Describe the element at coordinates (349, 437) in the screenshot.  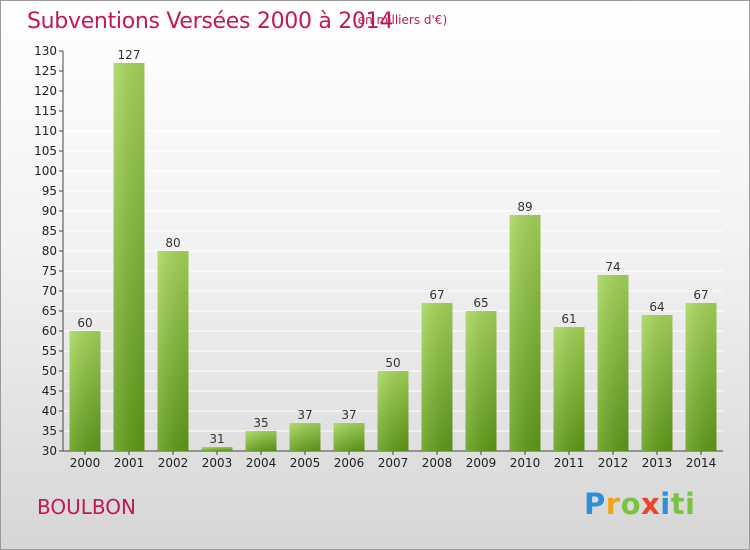
I see `bar-shade-2006` at that location.